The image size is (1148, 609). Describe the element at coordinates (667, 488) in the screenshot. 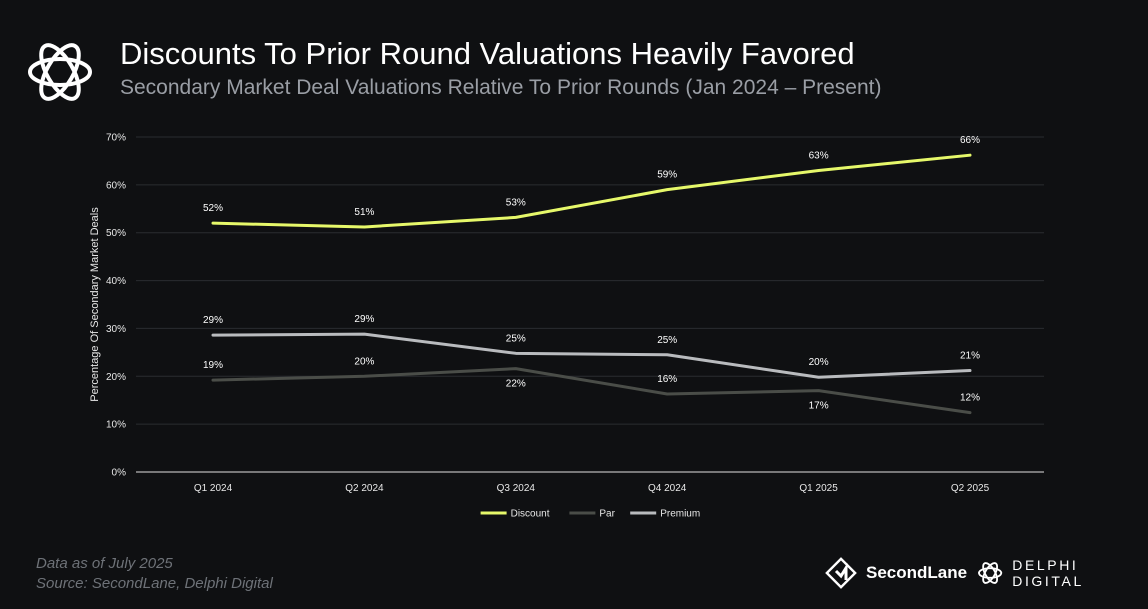

I see `x-tick-label: Q4 2024` at that location.